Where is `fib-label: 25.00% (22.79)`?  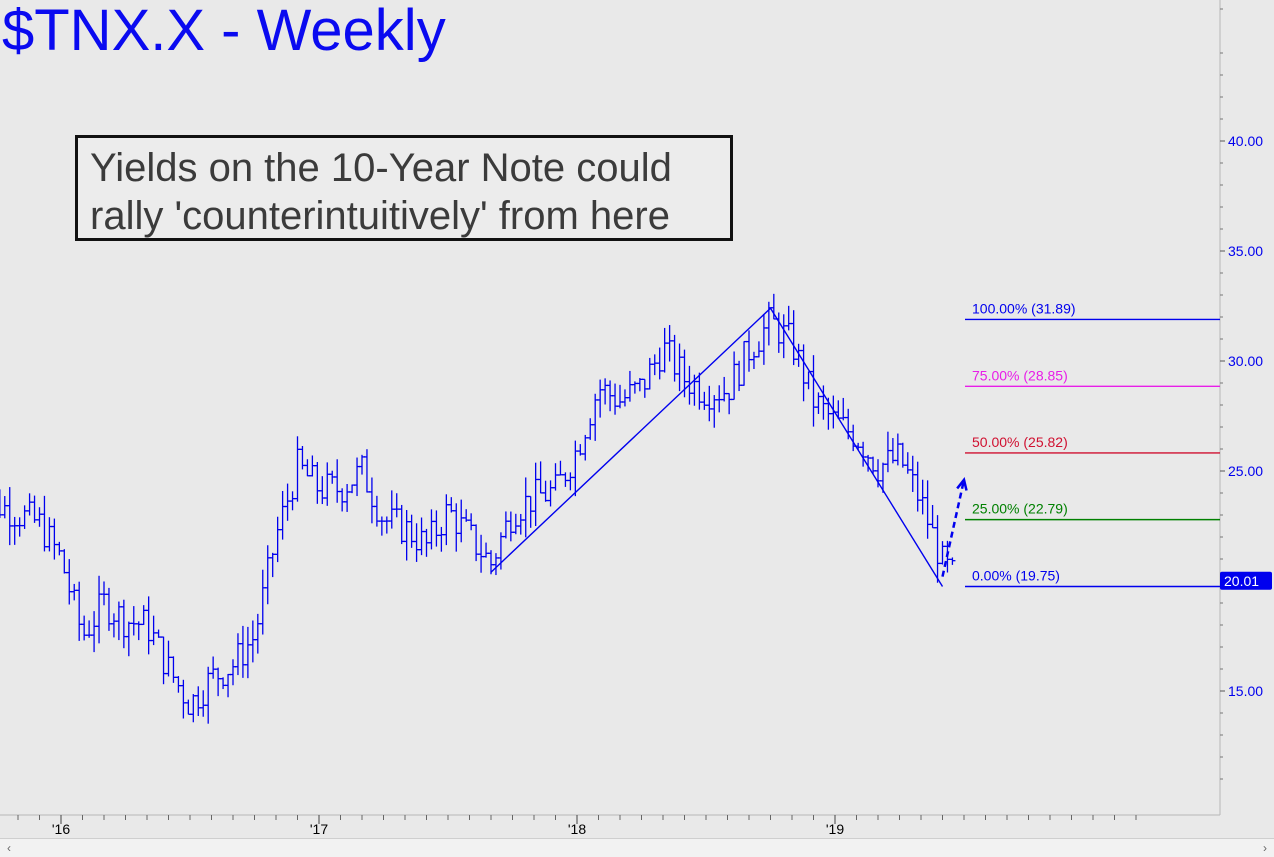 fib-label: 25.00% (22.79) is located at coordinates (1020, 509).